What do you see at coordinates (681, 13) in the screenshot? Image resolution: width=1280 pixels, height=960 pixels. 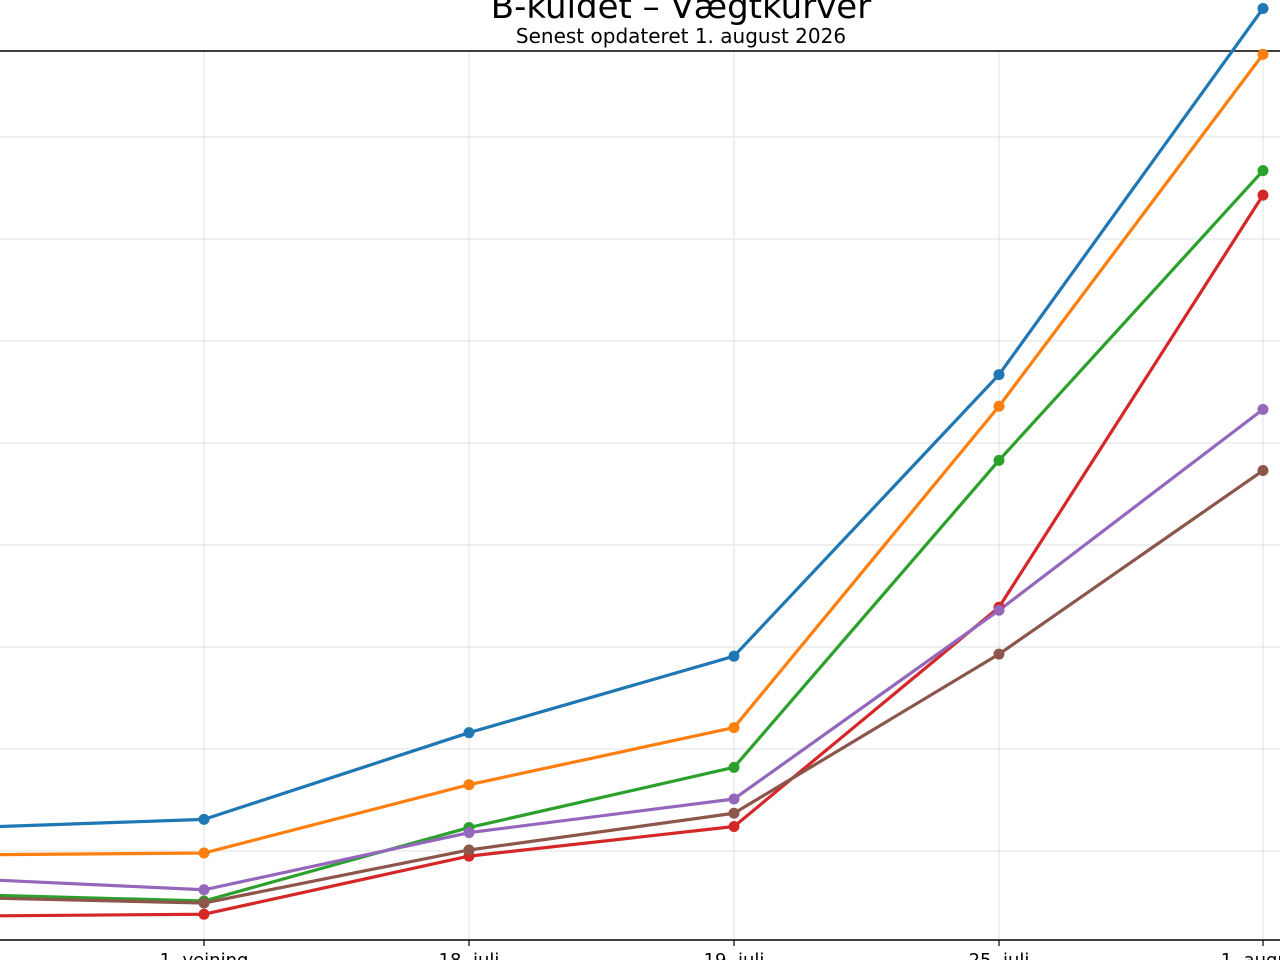 I see `chart-title: B-kuldet – Vægtkurver` at bounding box center [681, 13].